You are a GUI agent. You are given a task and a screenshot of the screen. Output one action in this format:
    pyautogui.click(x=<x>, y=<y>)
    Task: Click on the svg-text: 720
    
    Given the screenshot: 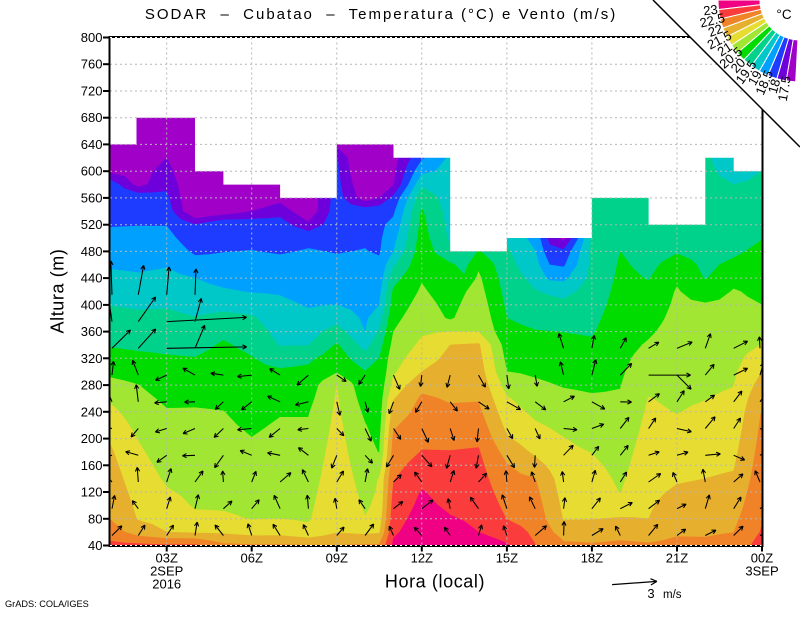 What is the action you would take?
    pyautogui.click(x=92, y=91)
    